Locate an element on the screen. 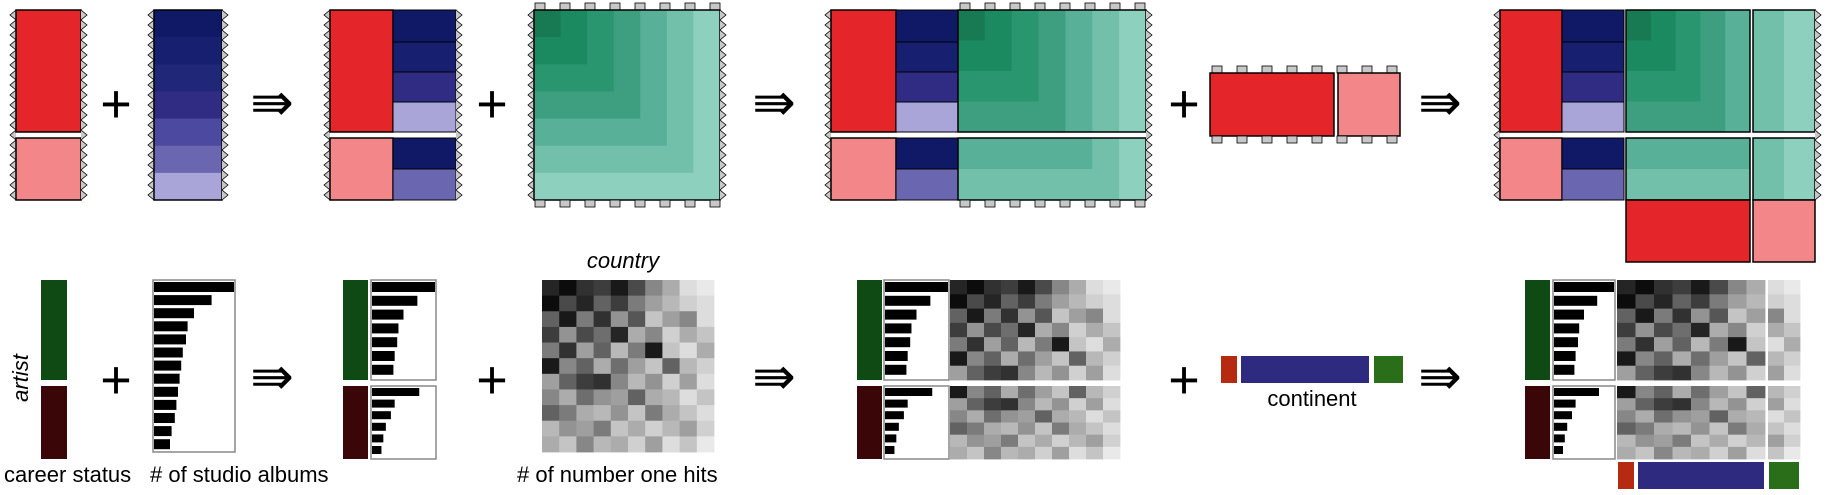  left-zigzag-connector is located at coordinates (531, 105).